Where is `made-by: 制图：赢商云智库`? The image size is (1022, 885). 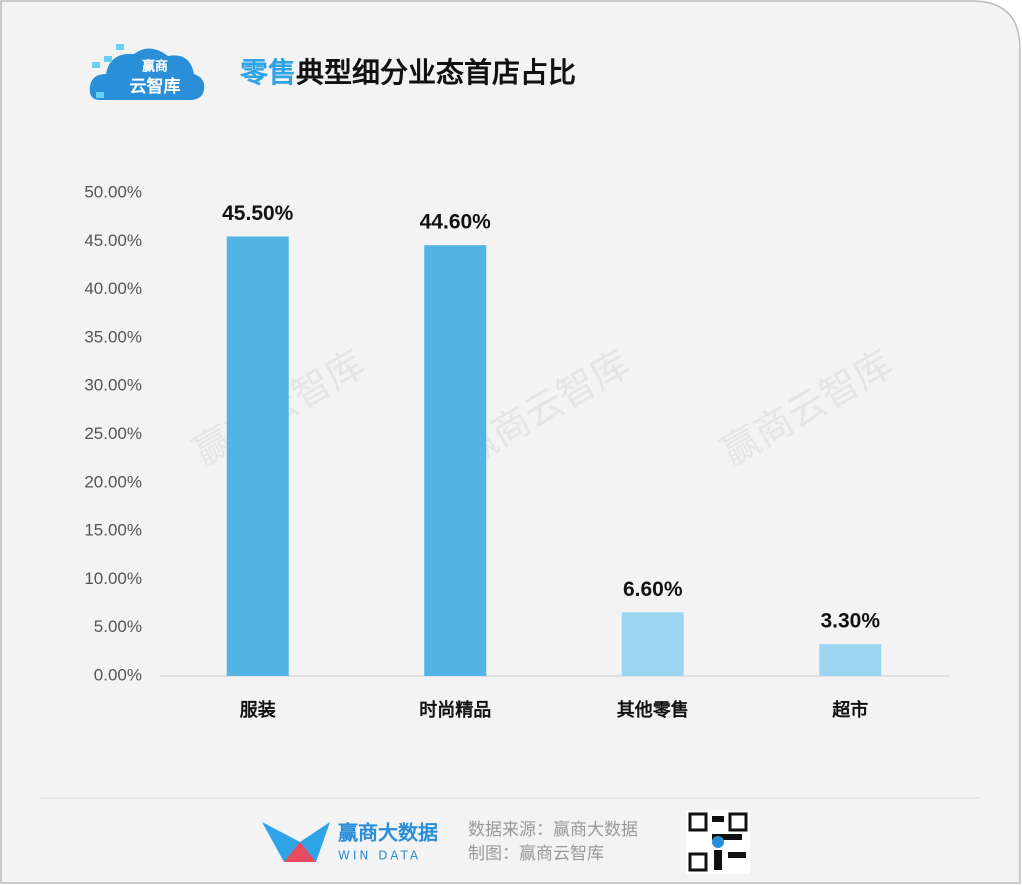 made-by: 制图：赢商云智库 is located at coordinates (536, 854).